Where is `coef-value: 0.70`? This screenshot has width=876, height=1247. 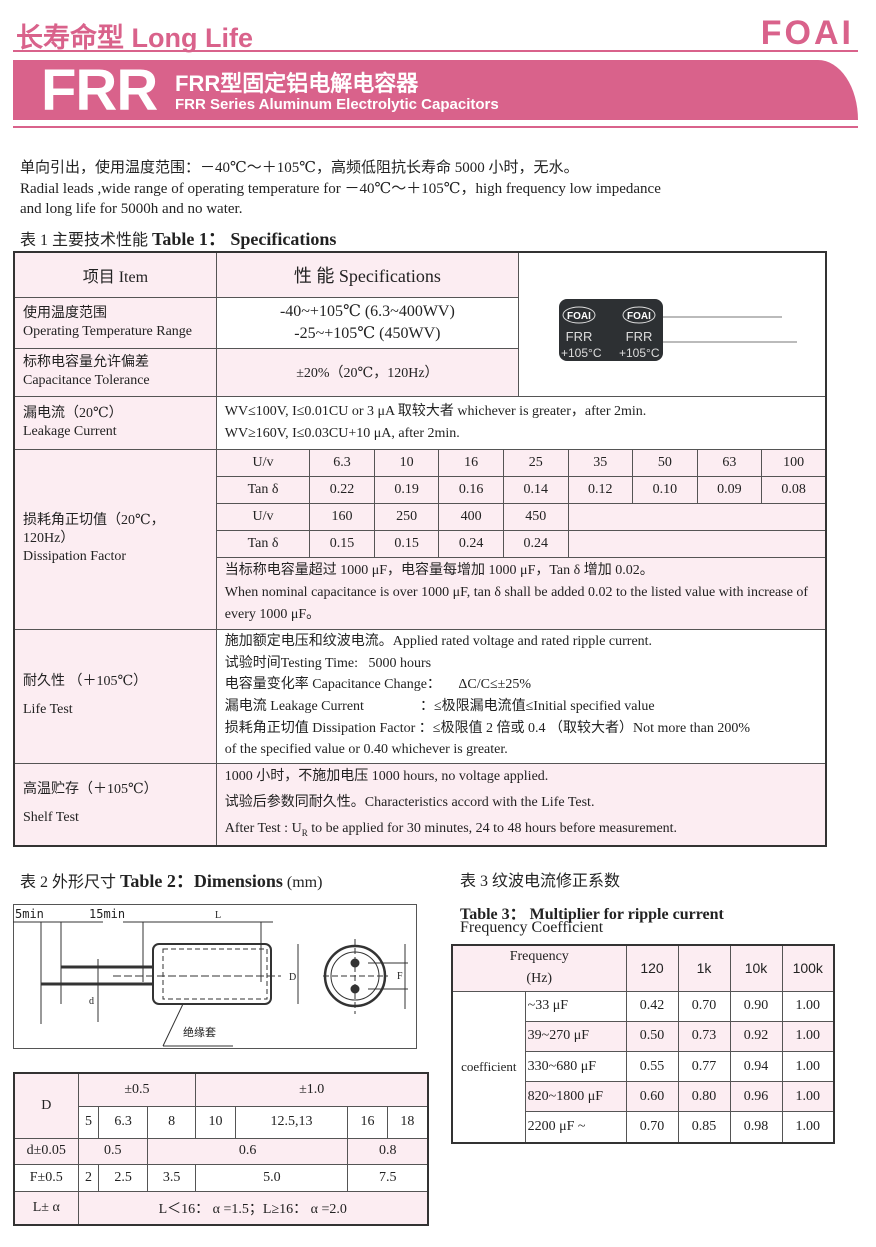
coef-value: 0.70 is located at coordinates (704, 1006).